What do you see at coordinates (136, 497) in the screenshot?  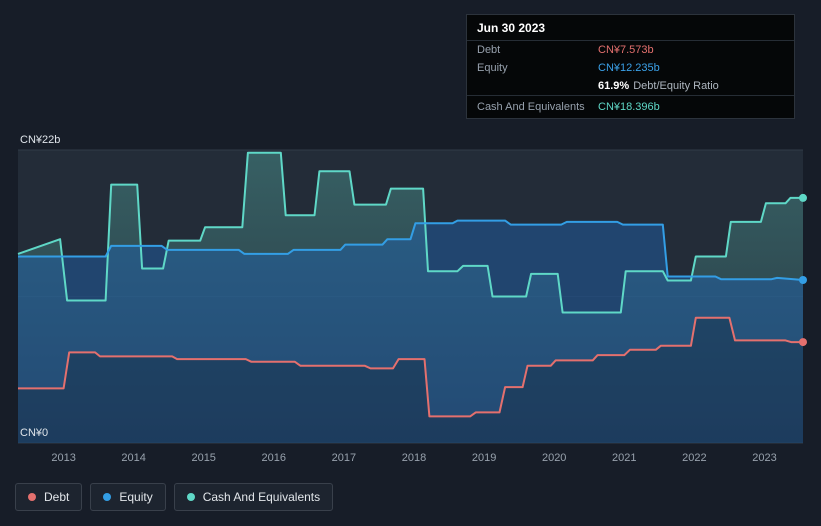 I see `legend-equity-label: Equity` at bounding box center [136, 497].